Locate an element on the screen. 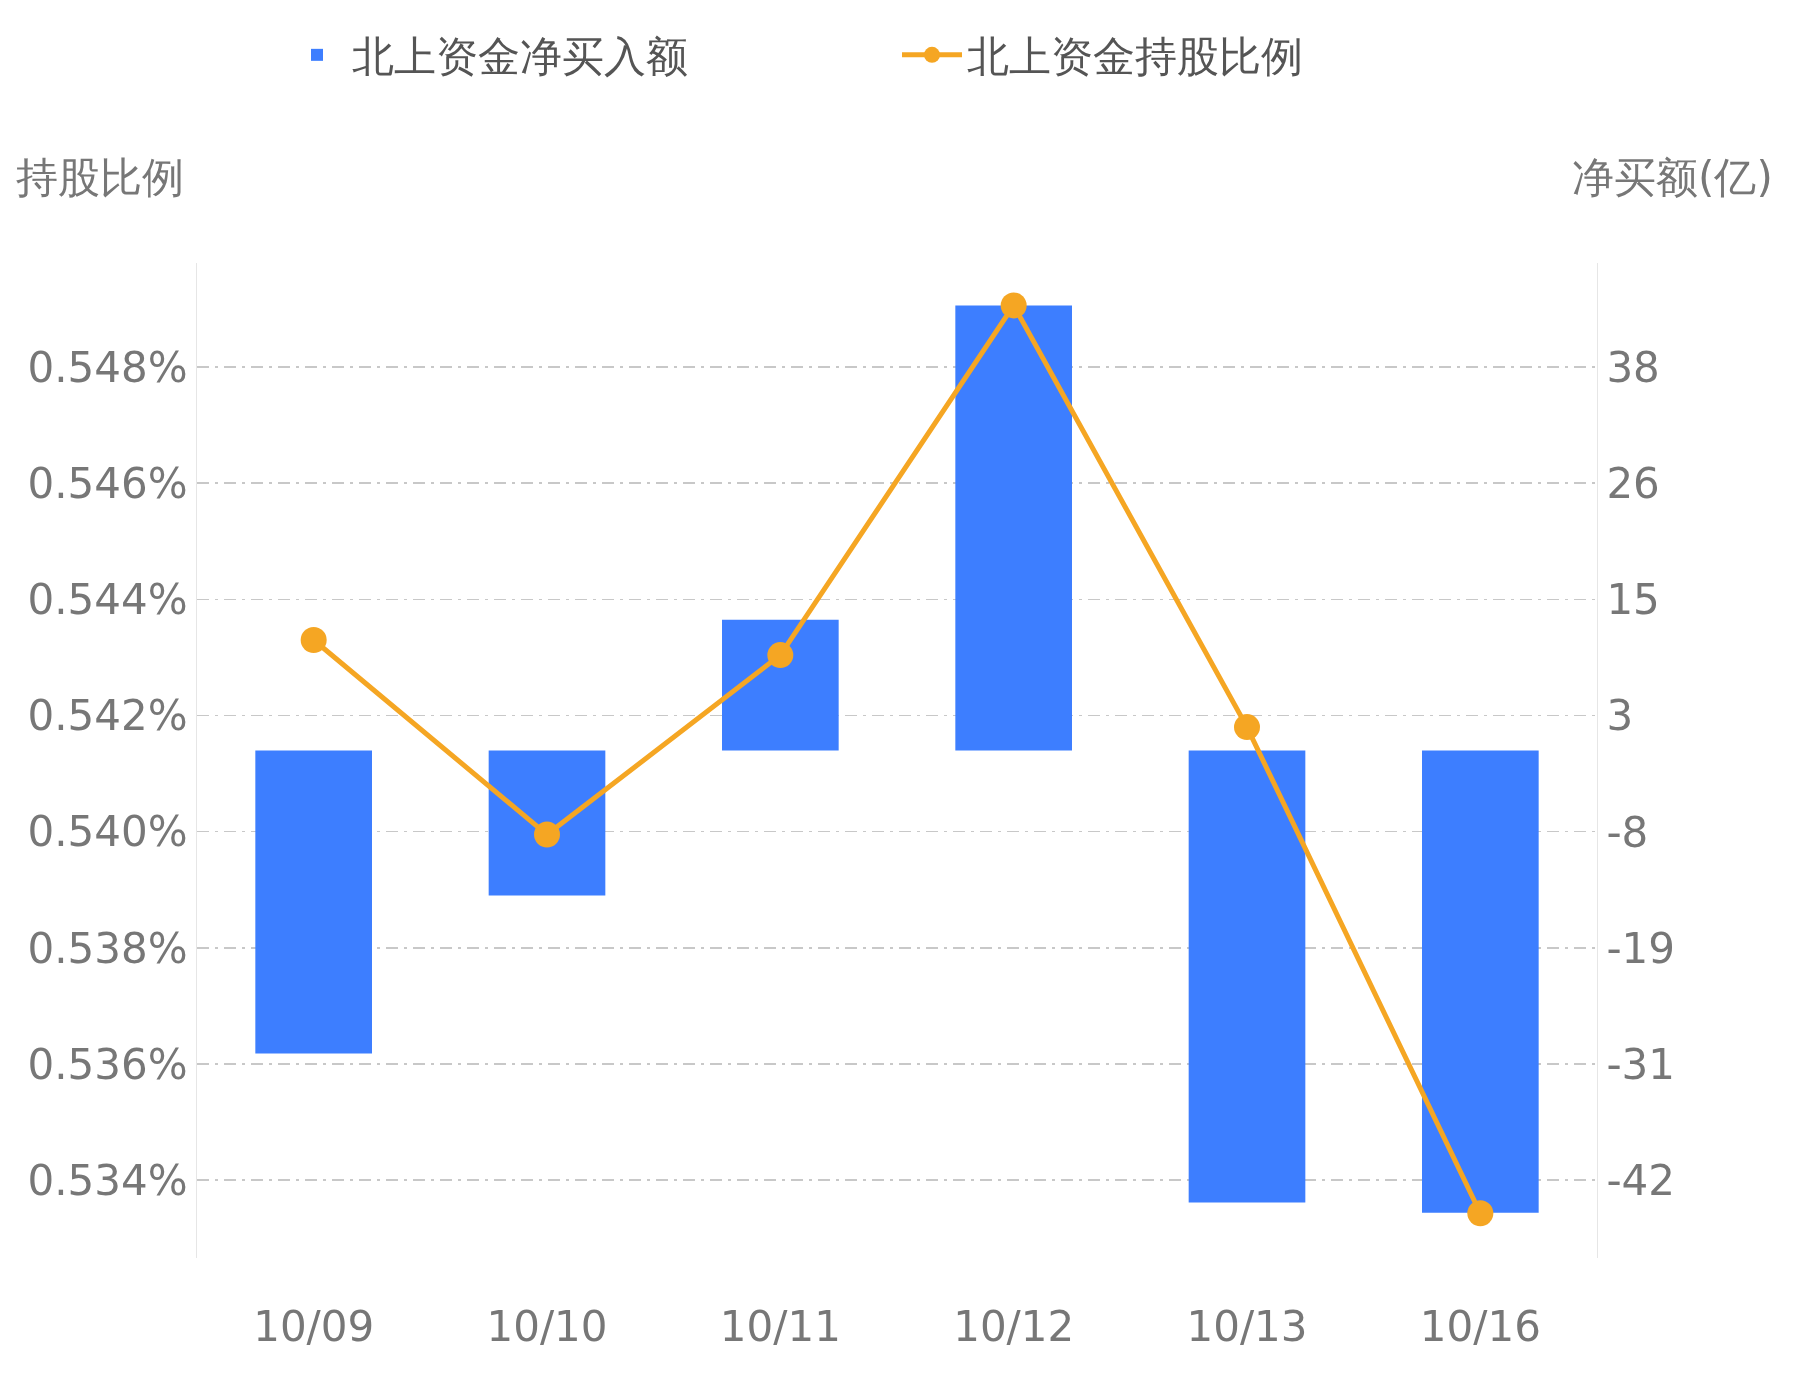 This screenshot has height=1380, width=1793. y2-tick-label: 26 is located at coordinates (1633, 484).